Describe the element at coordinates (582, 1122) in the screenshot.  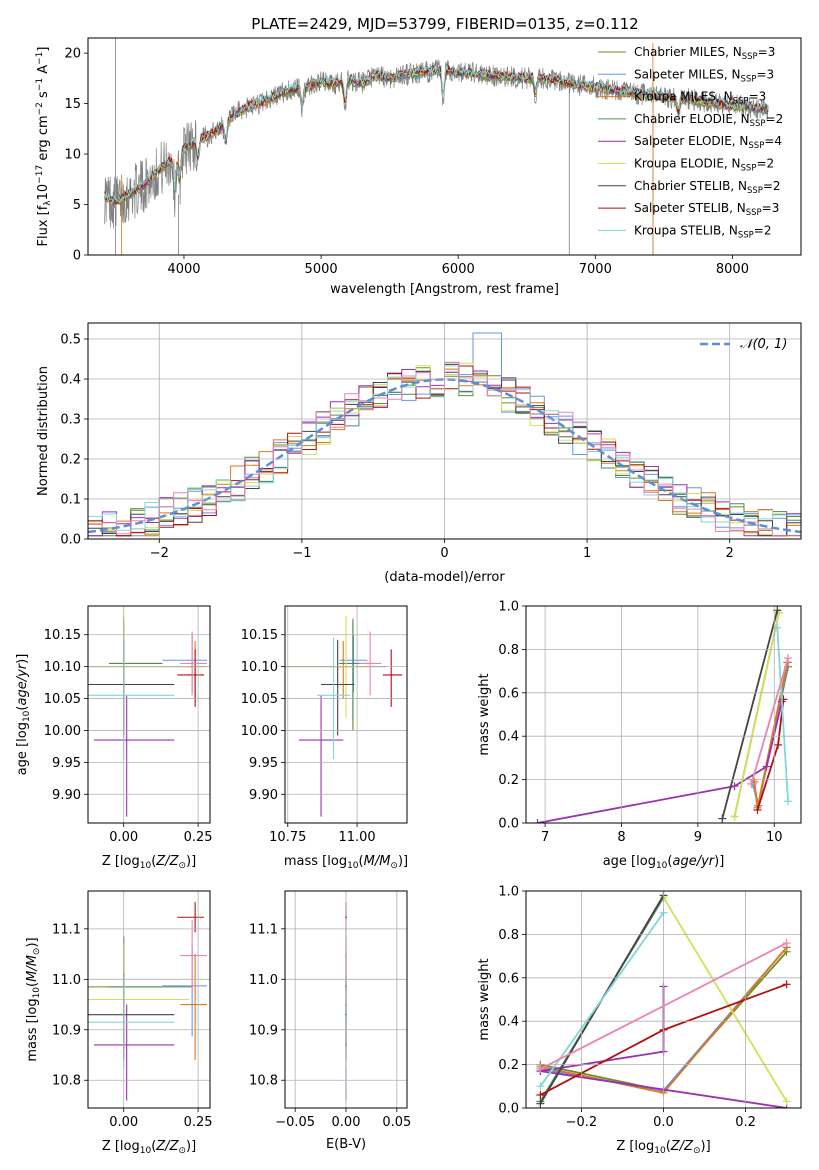
I see `x-tick-label: −0.2` at that location.